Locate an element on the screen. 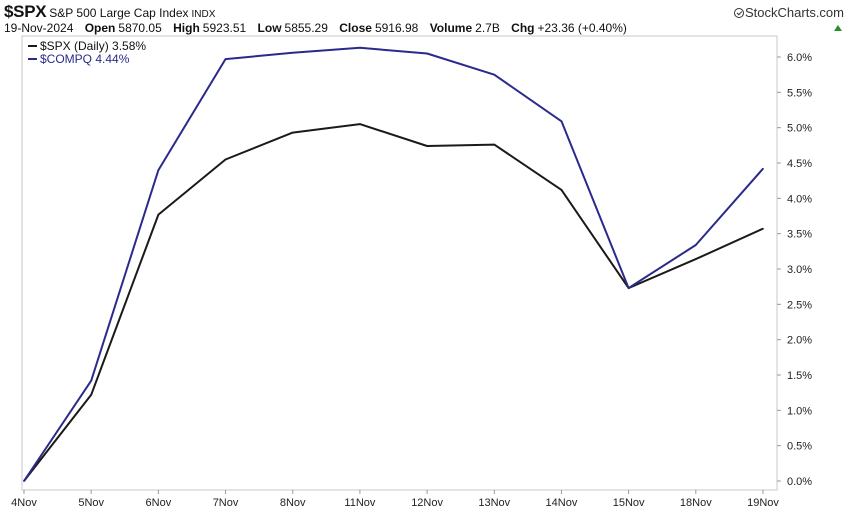 The width and height of the screenshot is (848, 513). legend-item-compq: $COMPQ 4.44% is located at coordinates (87, 59).